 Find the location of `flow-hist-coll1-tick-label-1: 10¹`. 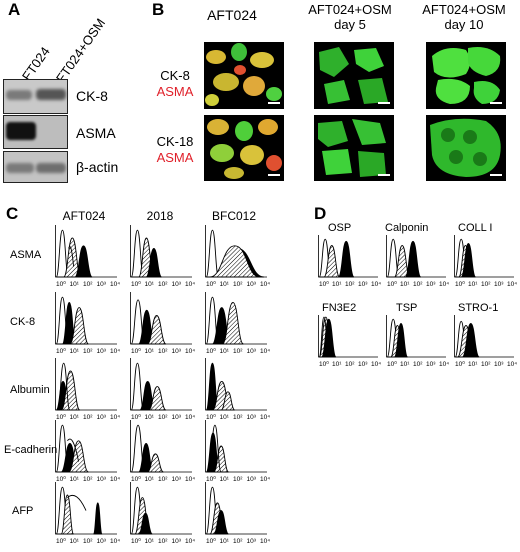

flow-hist-coll1-tick-label-1: 10¹ is located at coordinates (473, 284).